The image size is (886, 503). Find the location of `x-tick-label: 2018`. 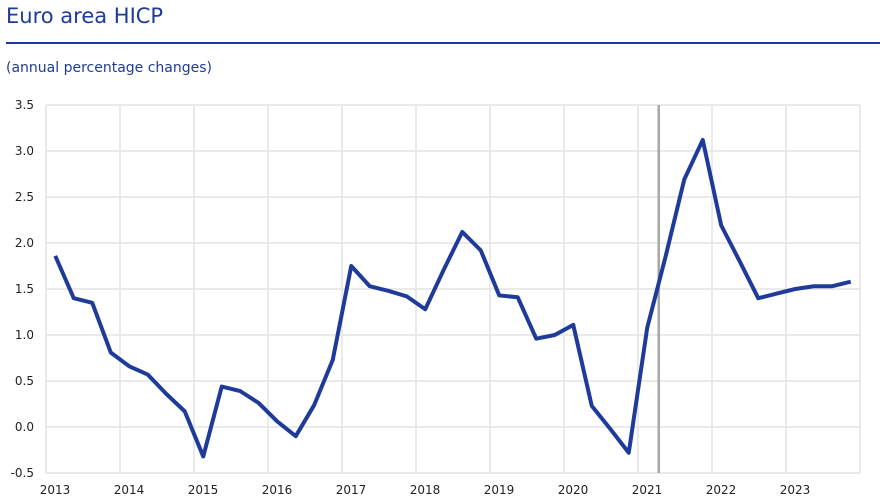

x-tick-label: 2018 is located at coordinates (425, 490).